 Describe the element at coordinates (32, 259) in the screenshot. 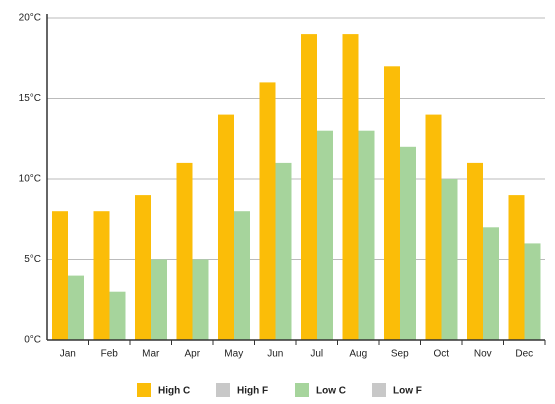

I see `y-tick-label: 5°C` at that location.